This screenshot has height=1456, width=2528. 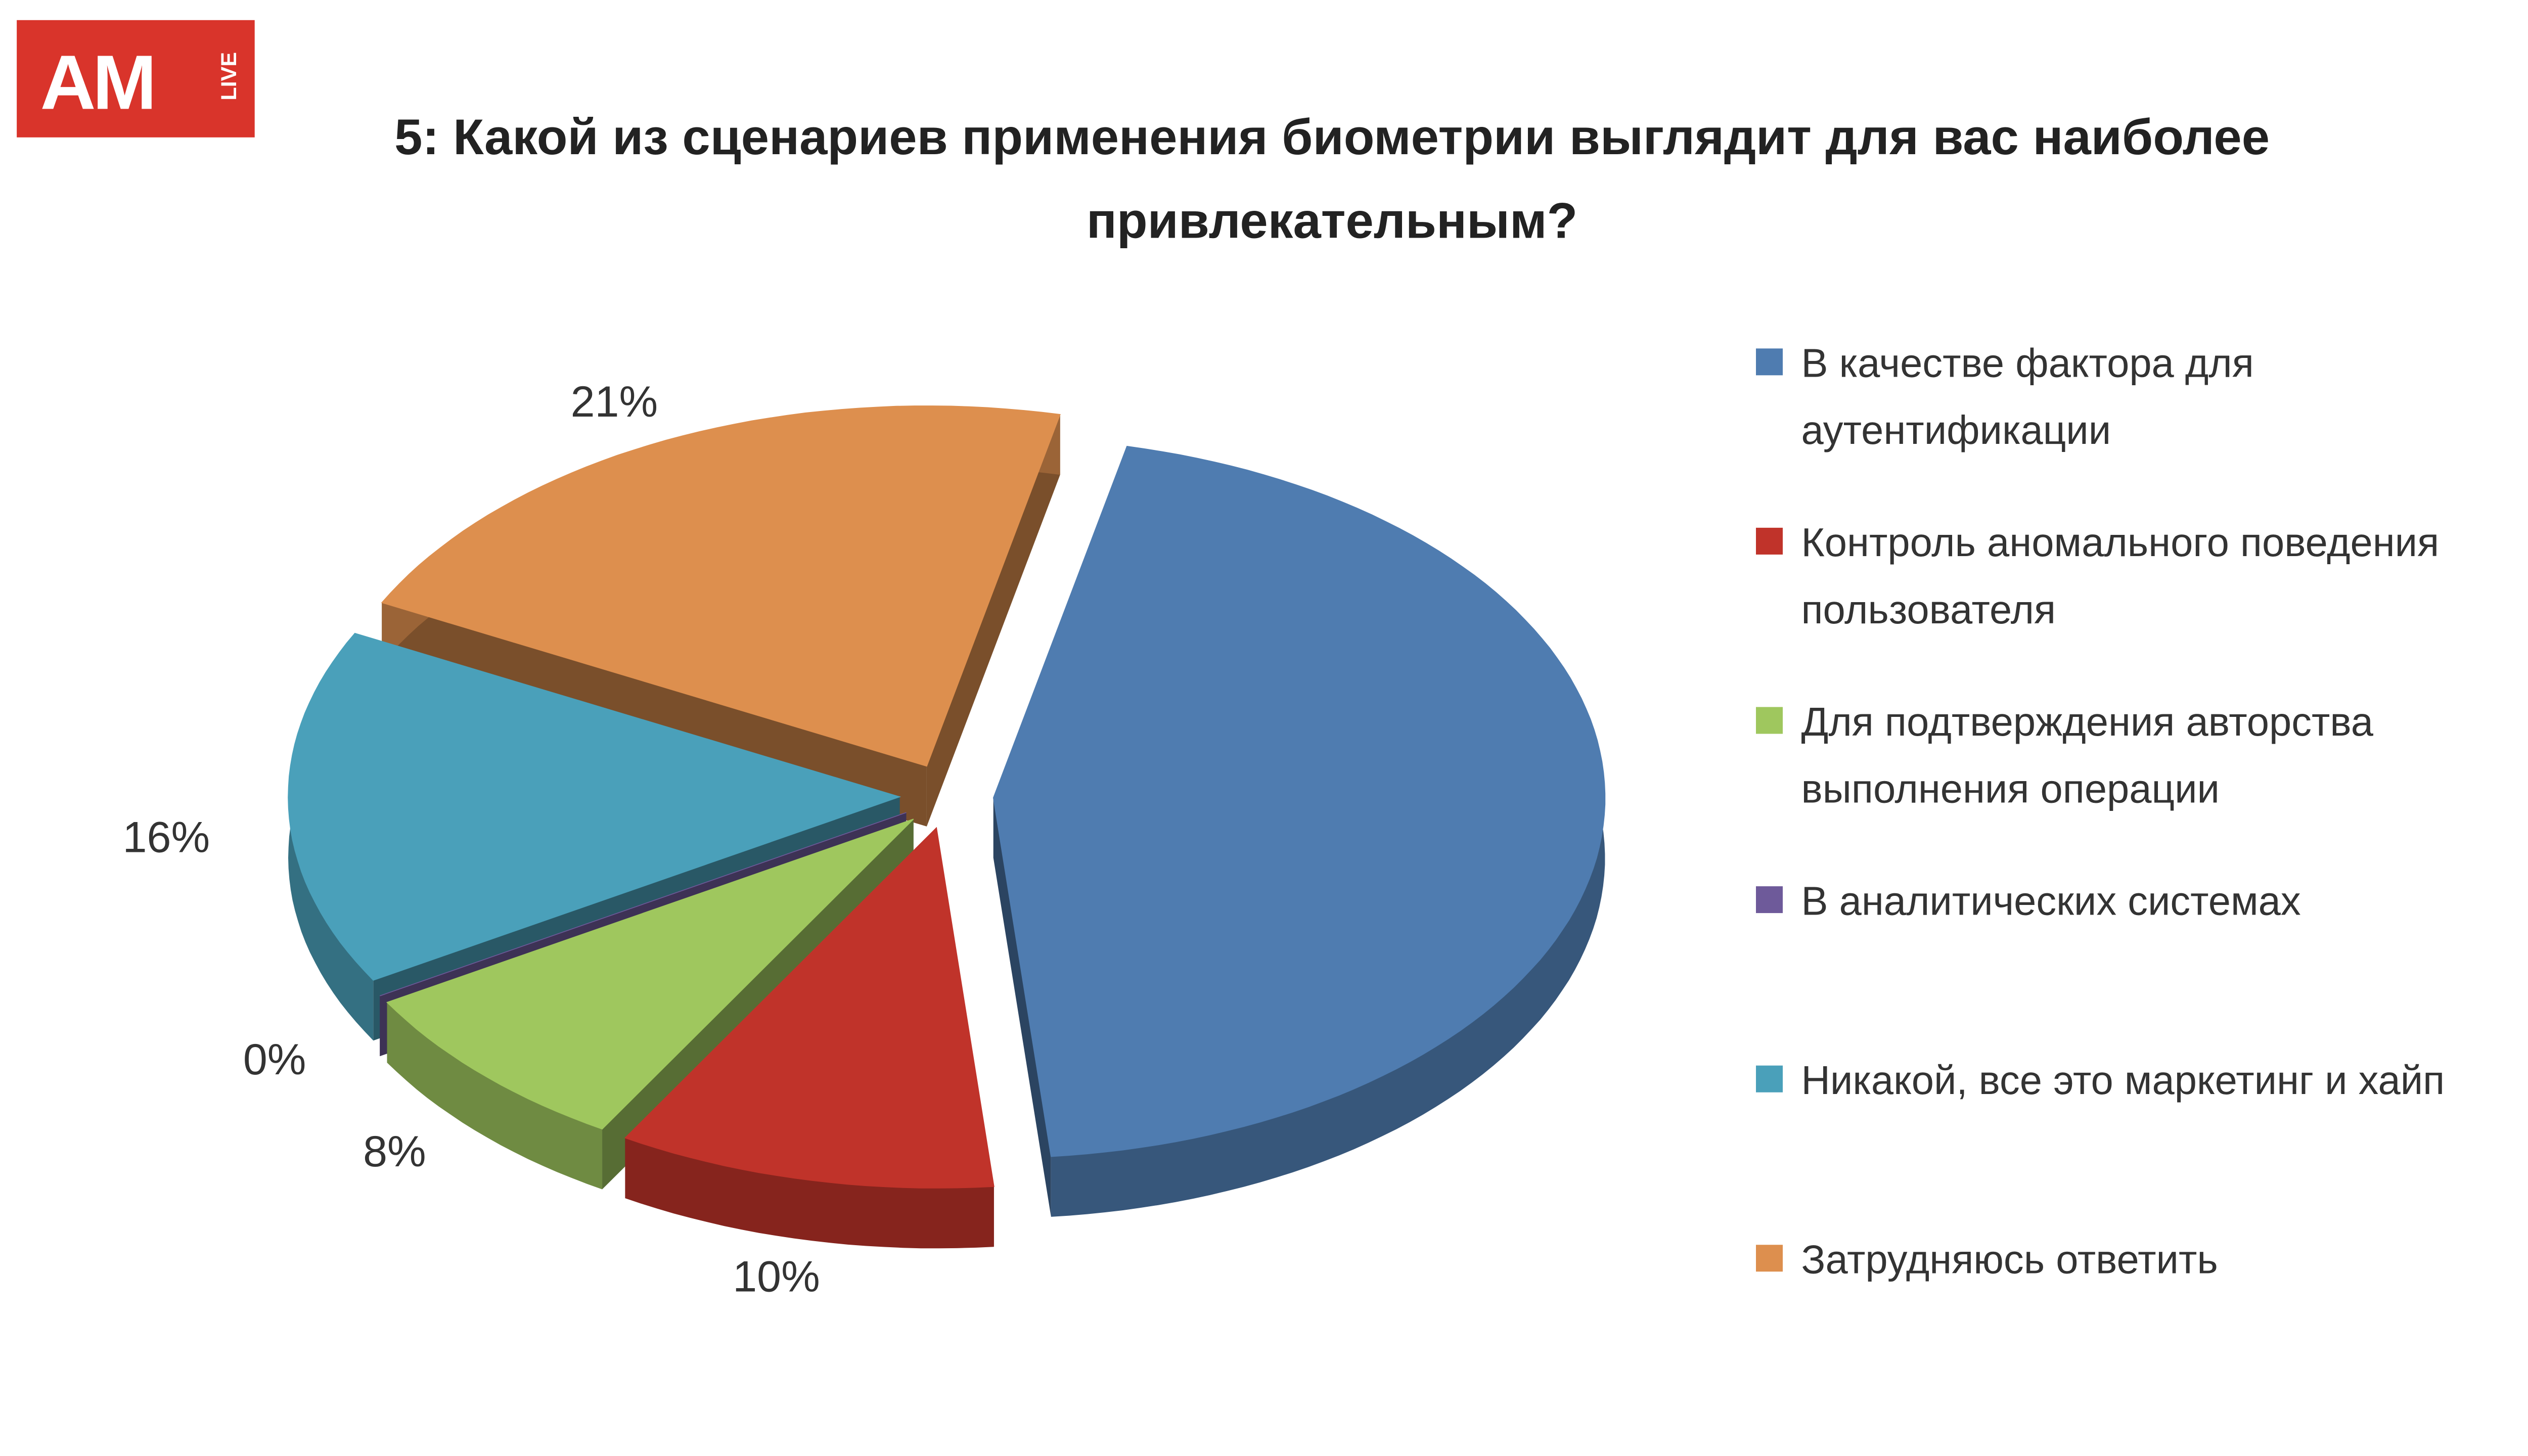 What do you see at coordinates (2010, 1261) in the screenshot?
I see `legend-label: Затрудняюсь ответить` at bounding box center [2010, 1261].